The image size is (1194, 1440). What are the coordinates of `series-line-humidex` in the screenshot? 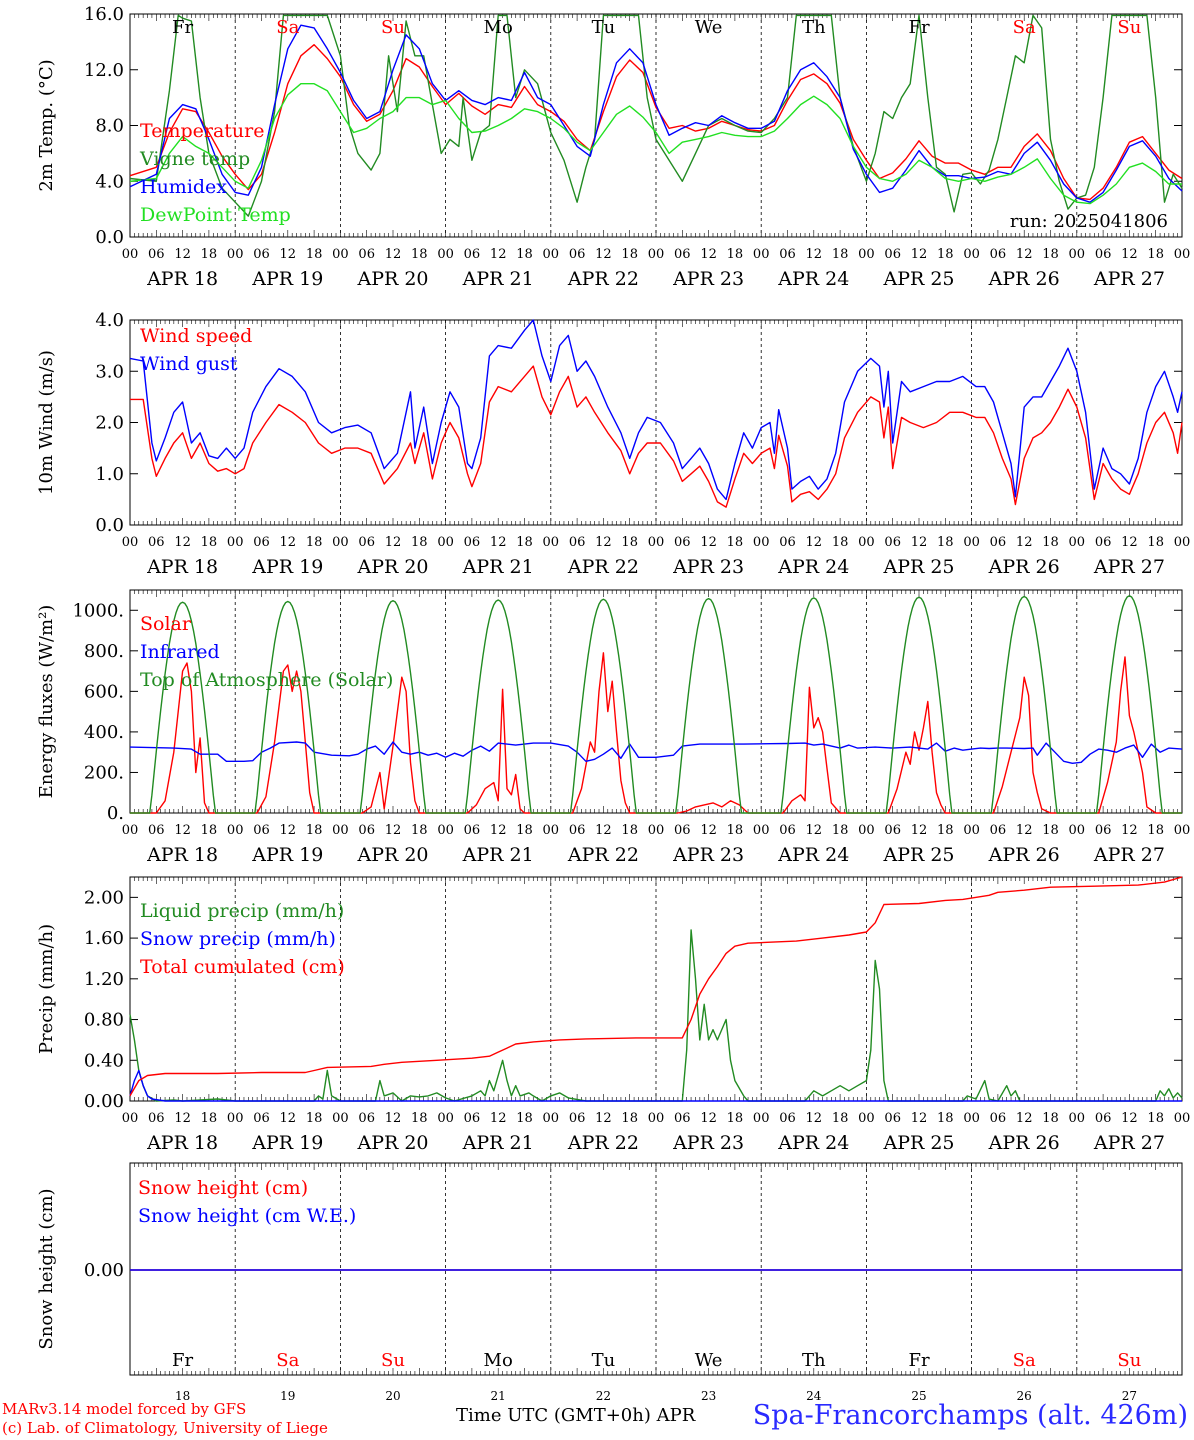 It's located at (656, 113).